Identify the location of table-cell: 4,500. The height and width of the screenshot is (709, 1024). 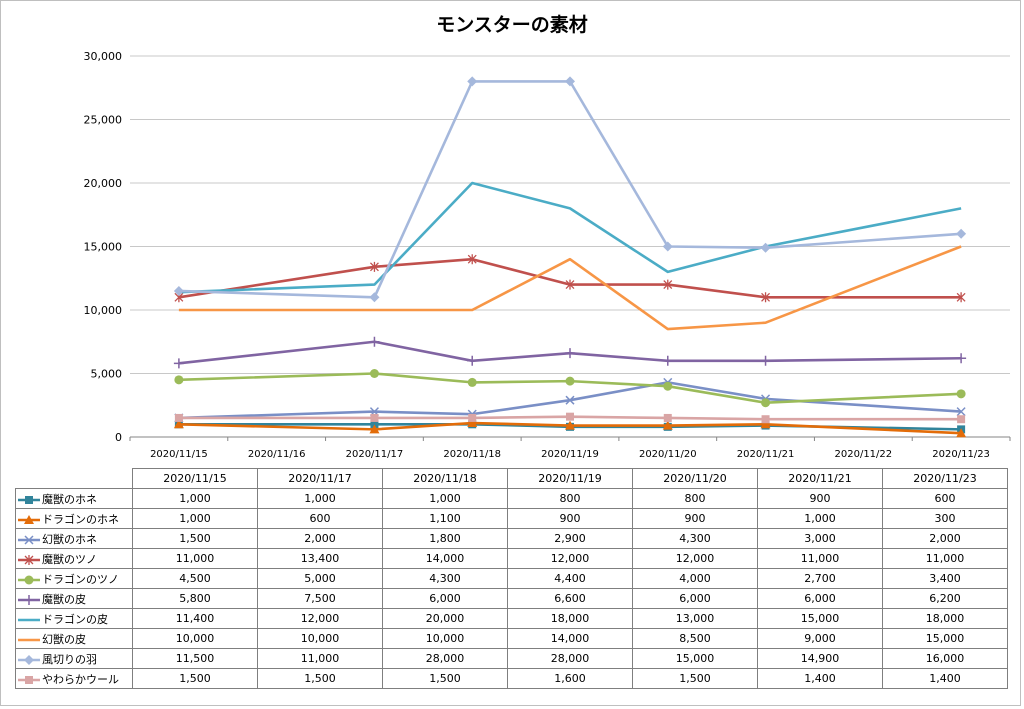
(195, 578).